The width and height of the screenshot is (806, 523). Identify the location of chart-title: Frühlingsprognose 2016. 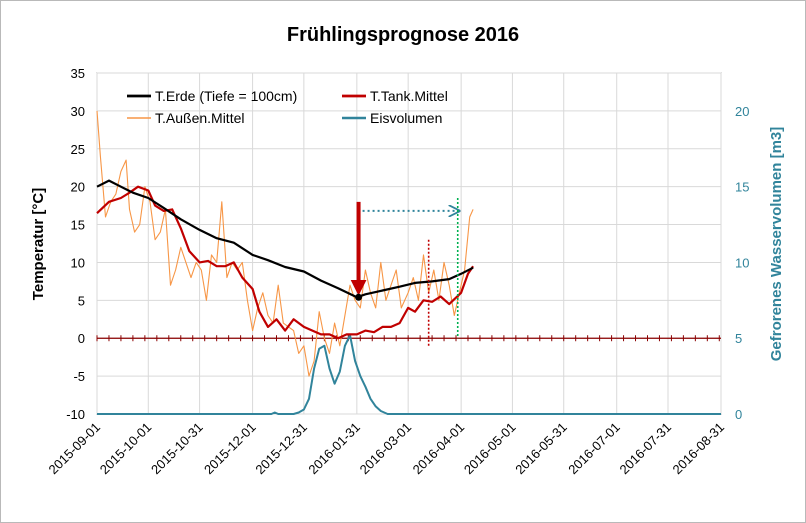
(403, 35).